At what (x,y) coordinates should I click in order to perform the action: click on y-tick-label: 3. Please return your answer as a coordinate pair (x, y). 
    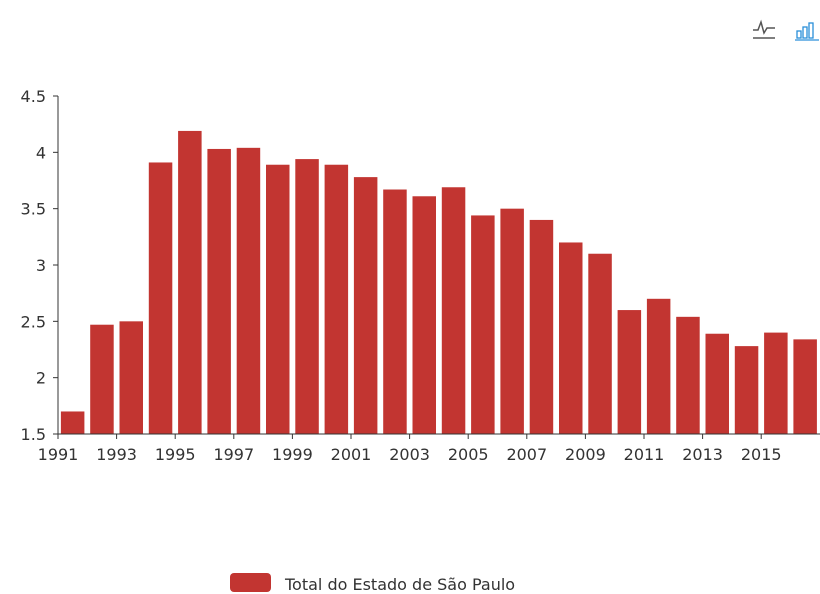
    Looking at the image, I should click on (41, 265).